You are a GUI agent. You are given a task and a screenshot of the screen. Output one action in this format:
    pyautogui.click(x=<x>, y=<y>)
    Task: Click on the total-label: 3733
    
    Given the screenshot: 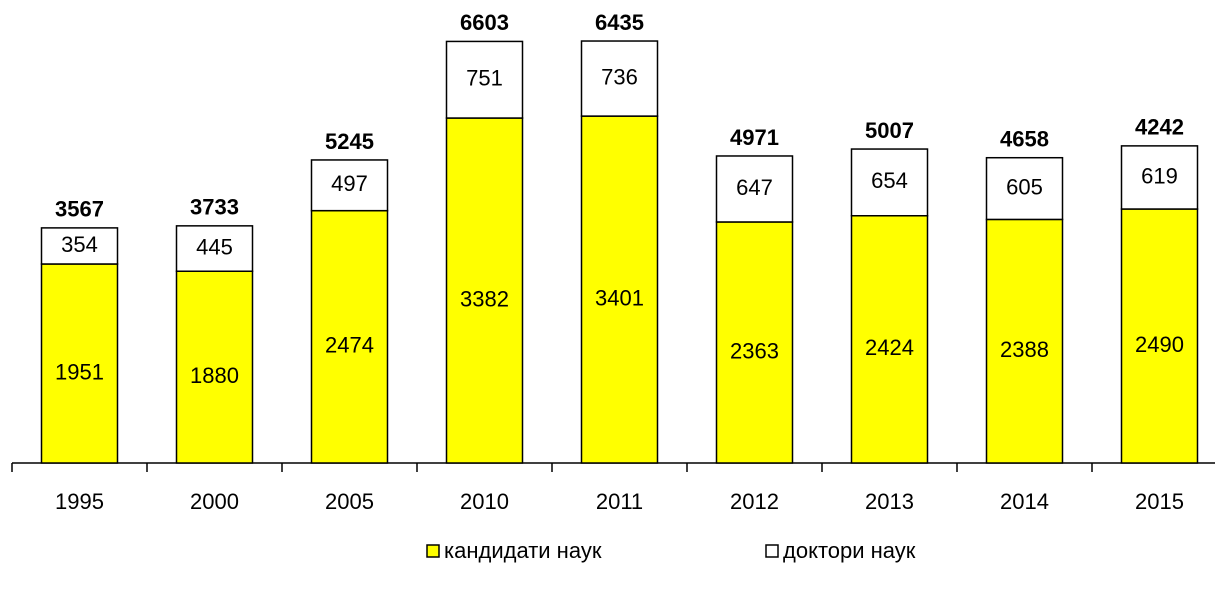 What is the action you would take?
    pyautogui.click(x=214, y=207)
    